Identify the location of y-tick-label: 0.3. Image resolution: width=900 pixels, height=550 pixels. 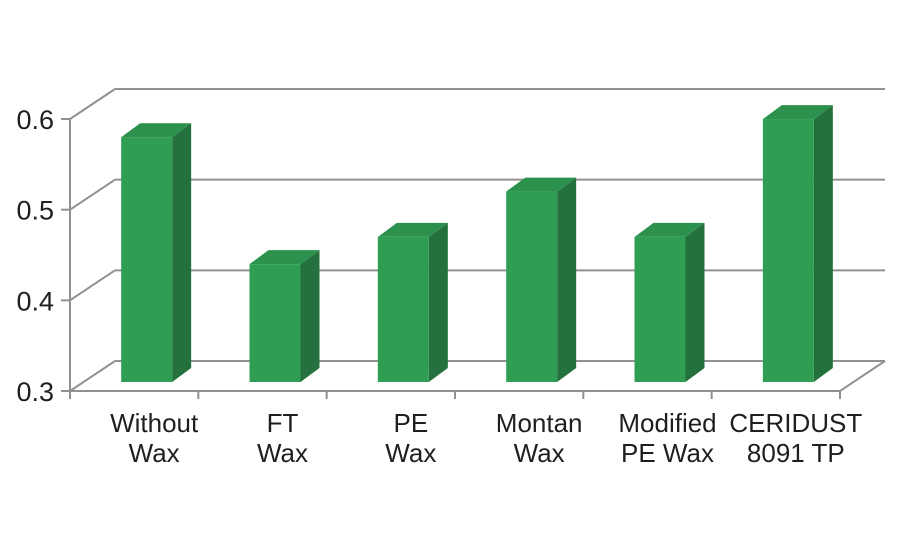
(35, 392).